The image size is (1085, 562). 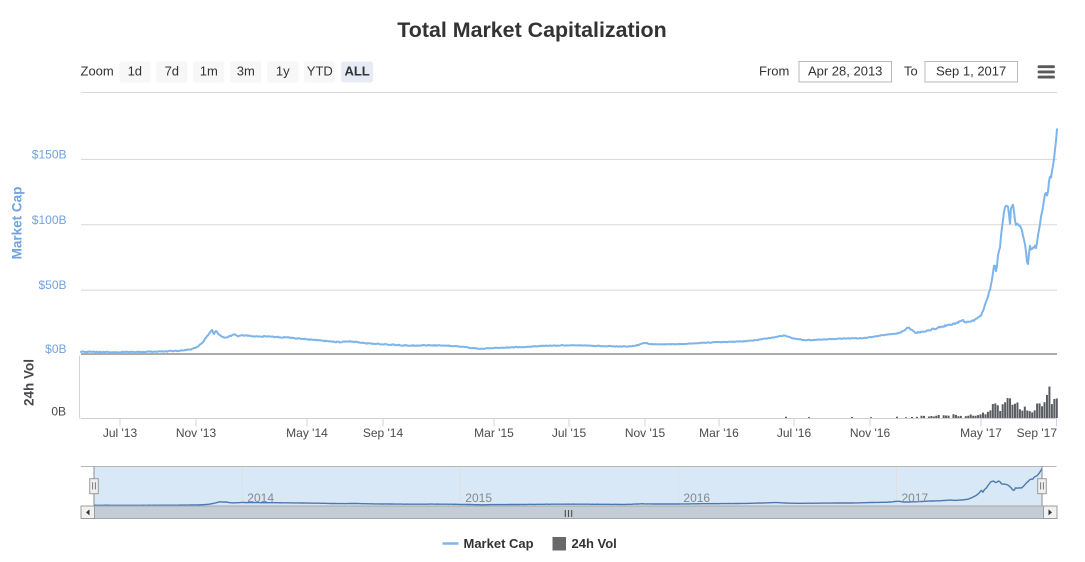 I want to click on svg-text: Jul '13, so click(x=120, y=433).